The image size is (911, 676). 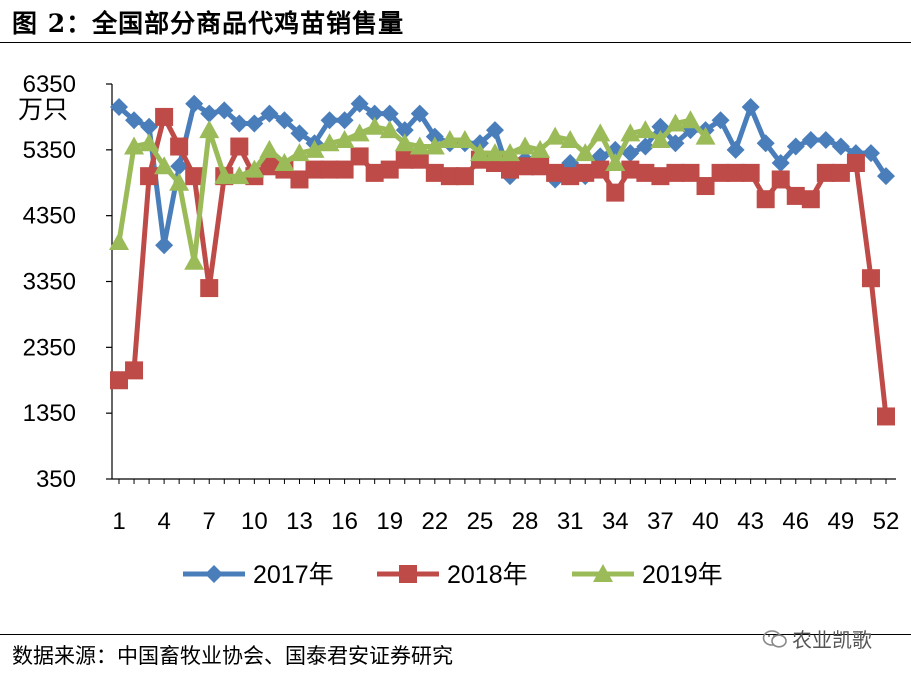 I want to click on y-tick-label: 5350, so click(x=49, y=150).